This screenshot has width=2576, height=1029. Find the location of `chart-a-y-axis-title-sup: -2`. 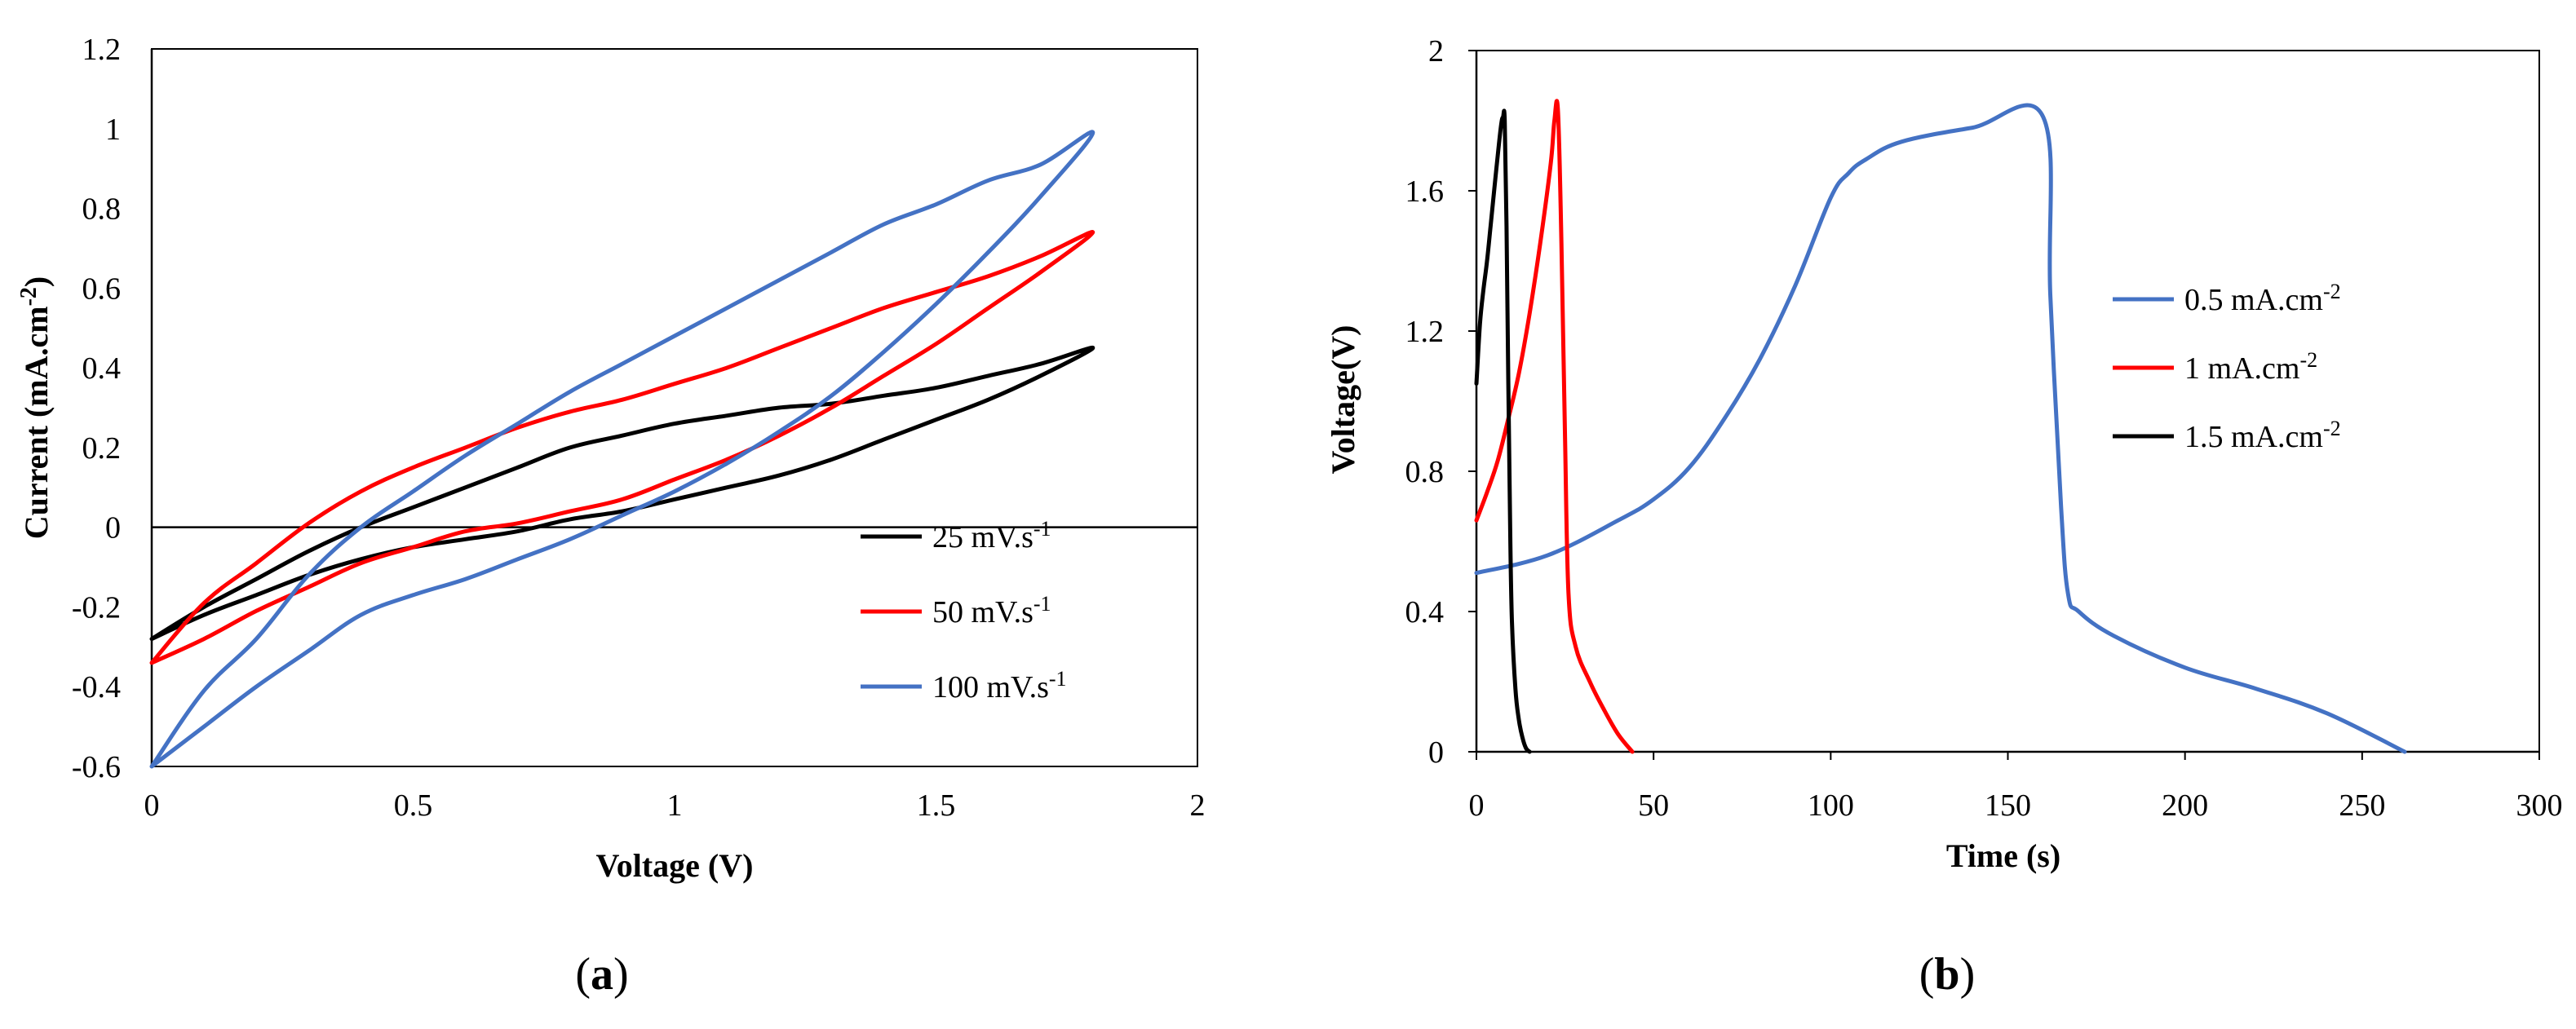

chart-a-y-axis-title-sup: -2 is located at coordinates (29, 297).